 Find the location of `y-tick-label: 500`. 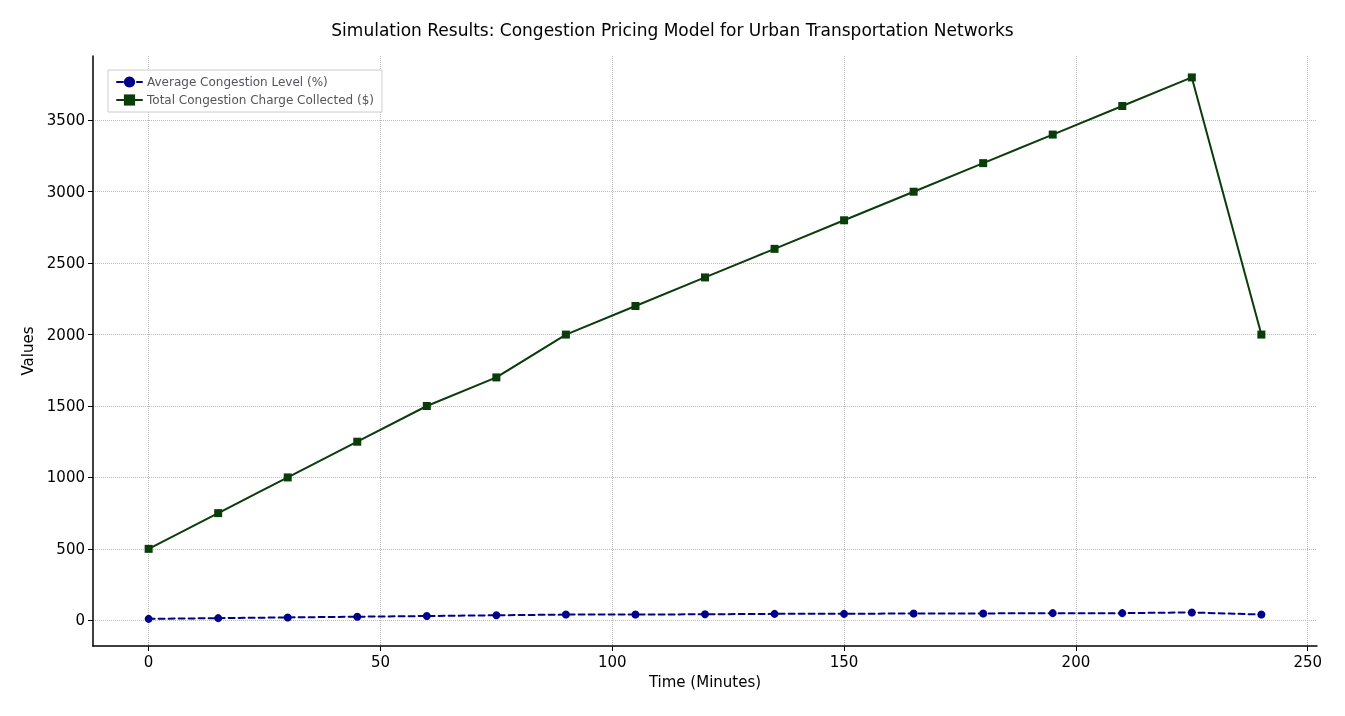

y-tick-label: 500 is located at coordinates (70, 548).